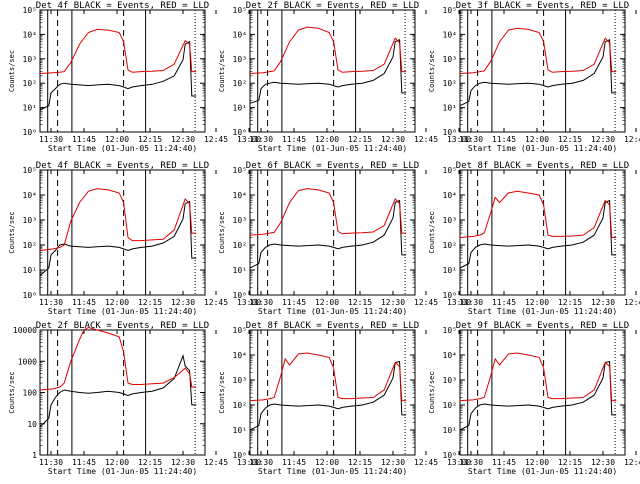 The width and height of the screenshot is (640, 484). What do you see at coordinates (332, 6) in the screenshot?
I see `panel-title: Det 2f BLACK = Events, RED = LLD` at bounding box center [332, 6].